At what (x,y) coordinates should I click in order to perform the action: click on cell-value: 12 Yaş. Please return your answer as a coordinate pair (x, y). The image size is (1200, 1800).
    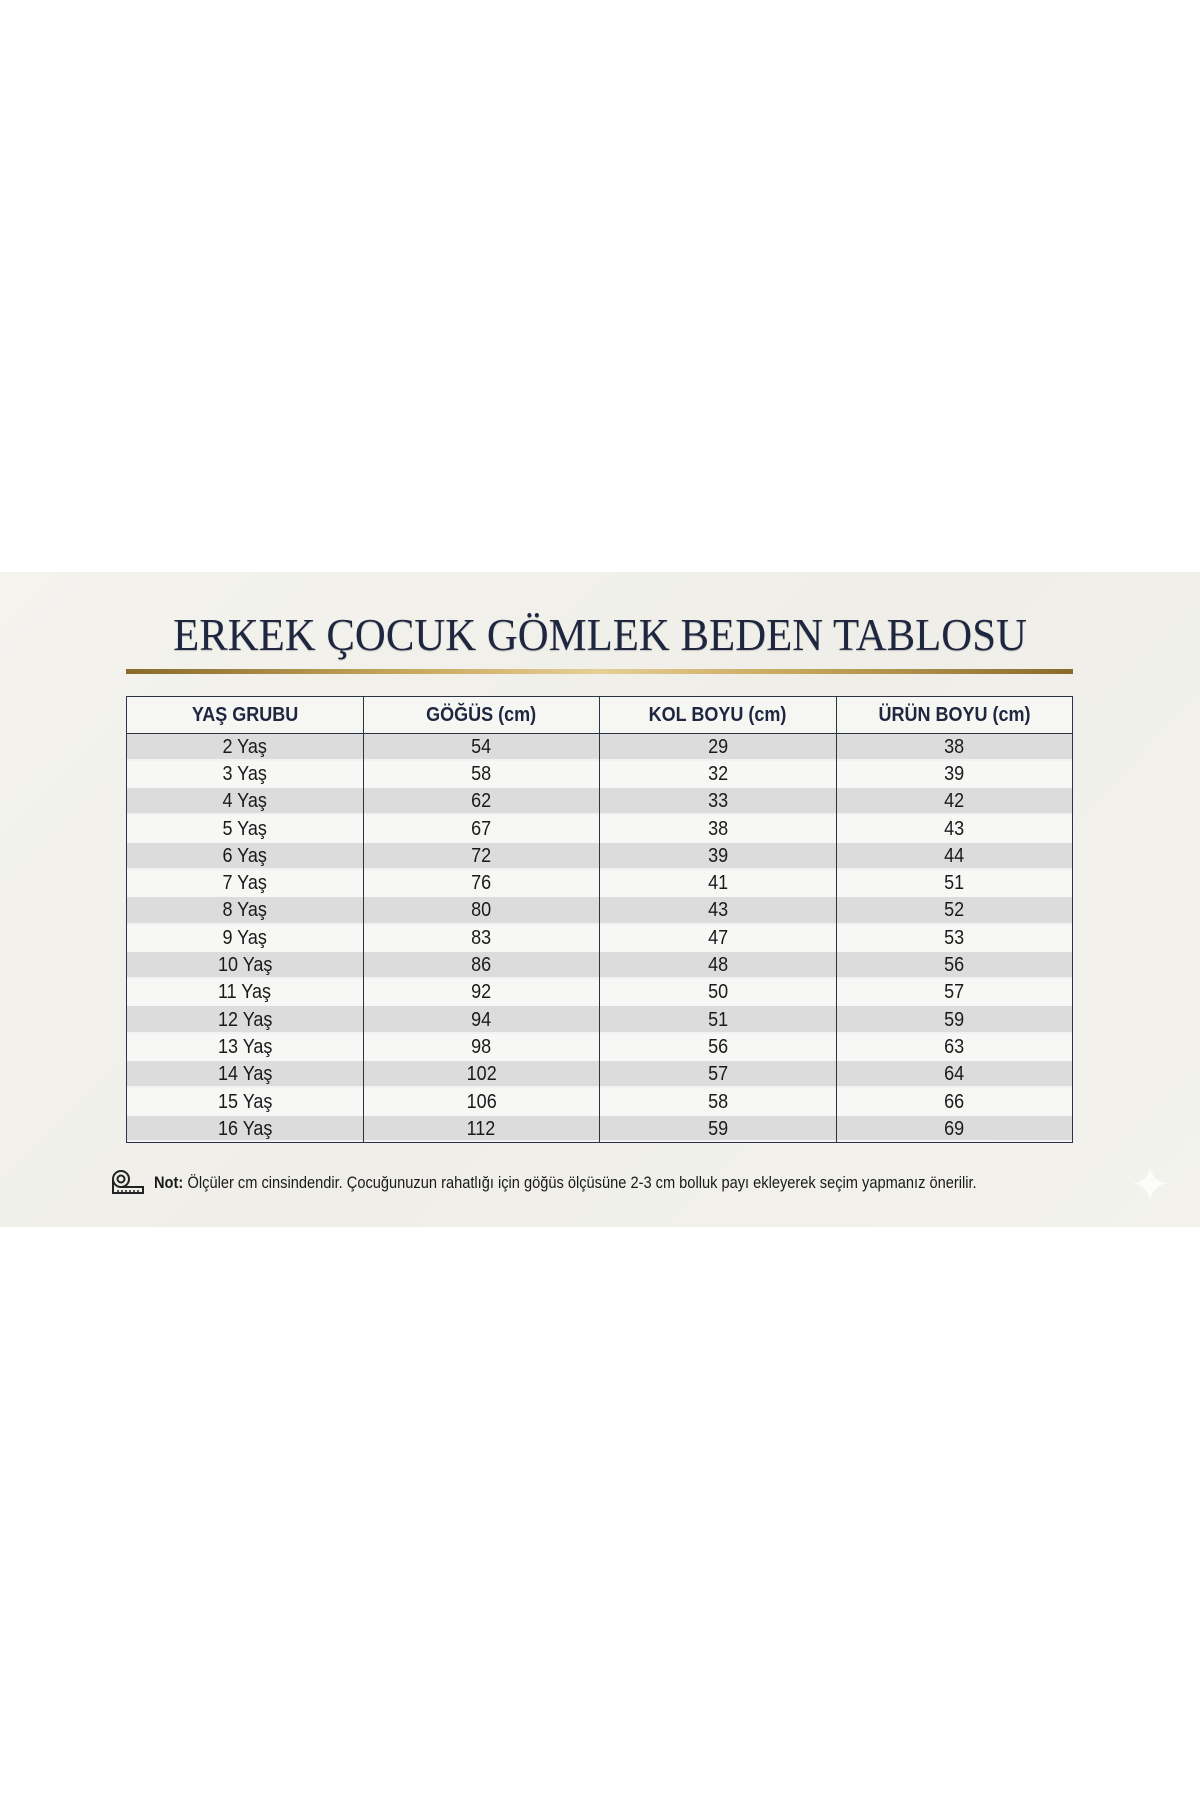
    Looking at the image, I should click on (244, 1019).